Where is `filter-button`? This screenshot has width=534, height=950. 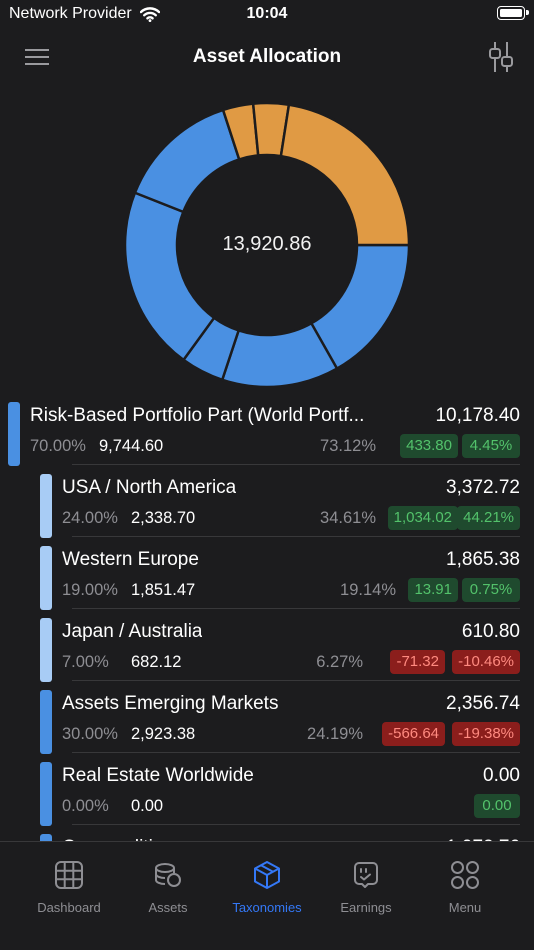
filter-button is located at coordinates (501, 57).